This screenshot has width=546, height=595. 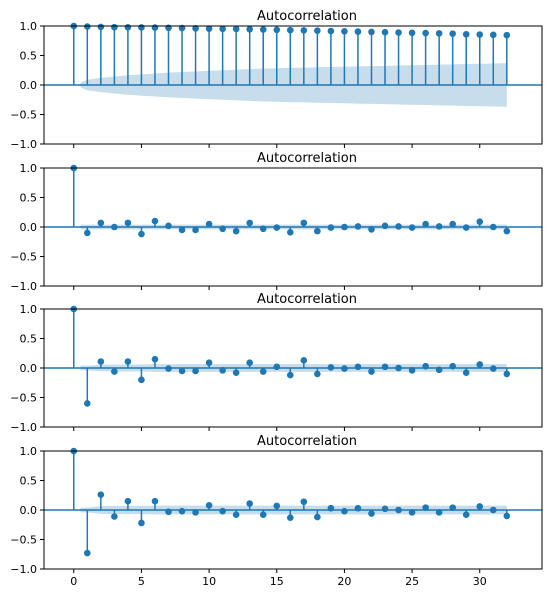 I want to click on x-tick-label: 15, so click(x=277, y=581).